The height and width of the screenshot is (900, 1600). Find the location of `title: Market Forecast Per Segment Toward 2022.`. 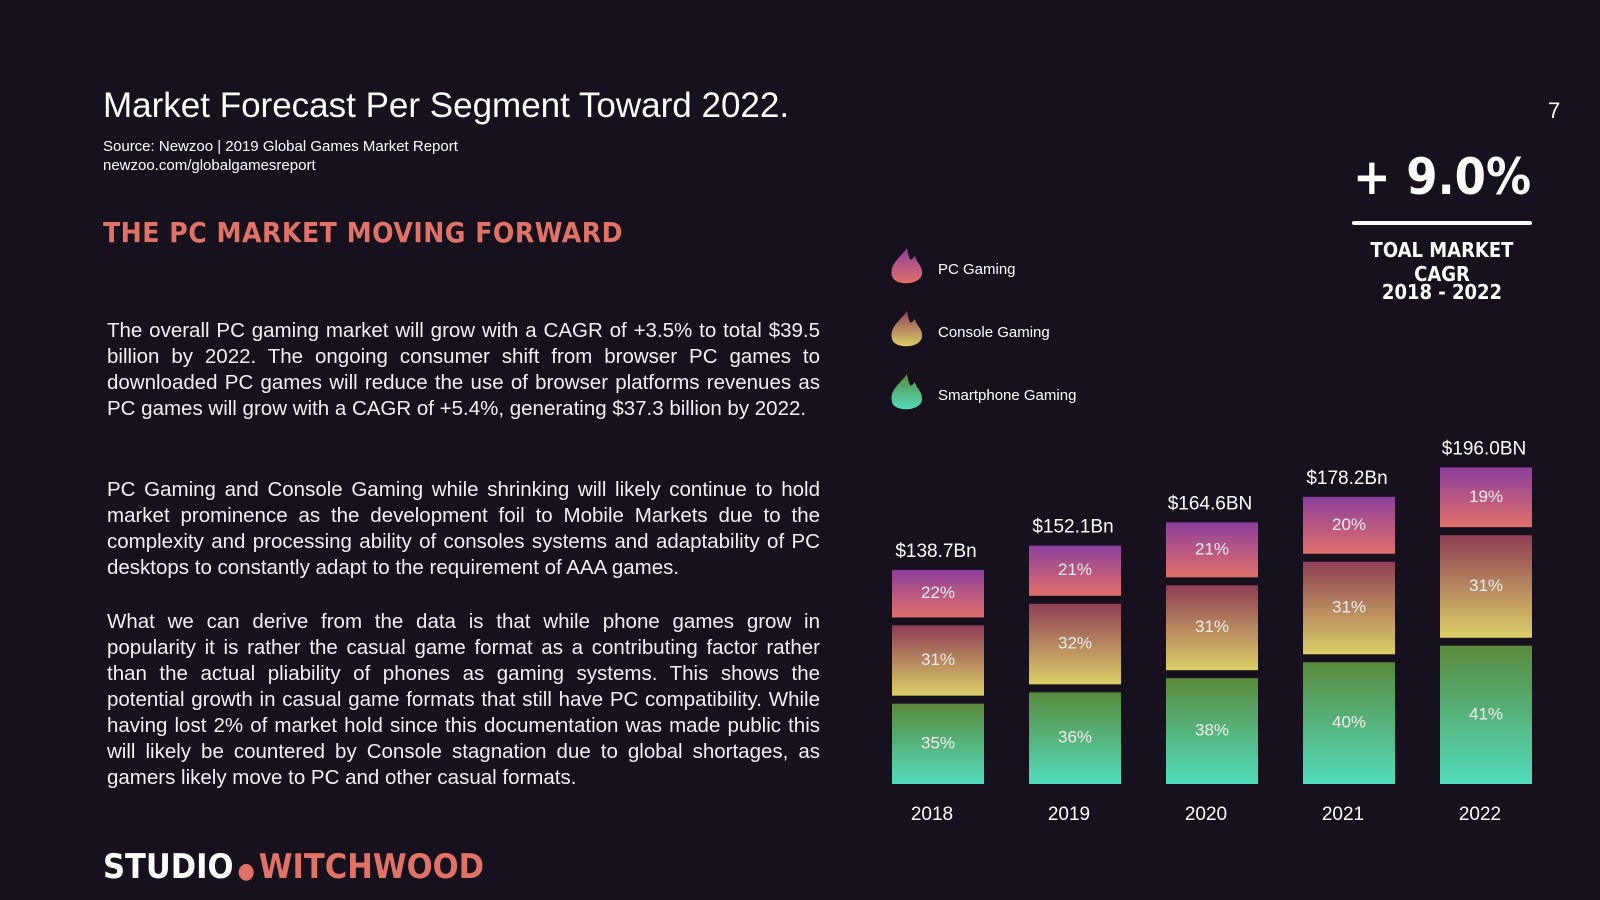

title: Market Forecast Per Segment Toward 2022. is located at coordinates (446, 105).